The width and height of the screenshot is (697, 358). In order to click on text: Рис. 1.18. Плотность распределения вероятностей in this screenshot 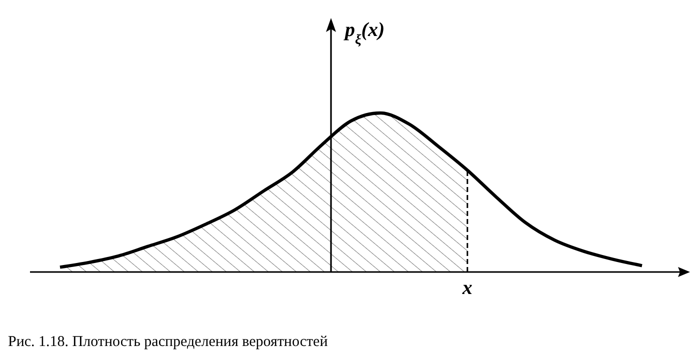, I will do `click(168, 342)`.